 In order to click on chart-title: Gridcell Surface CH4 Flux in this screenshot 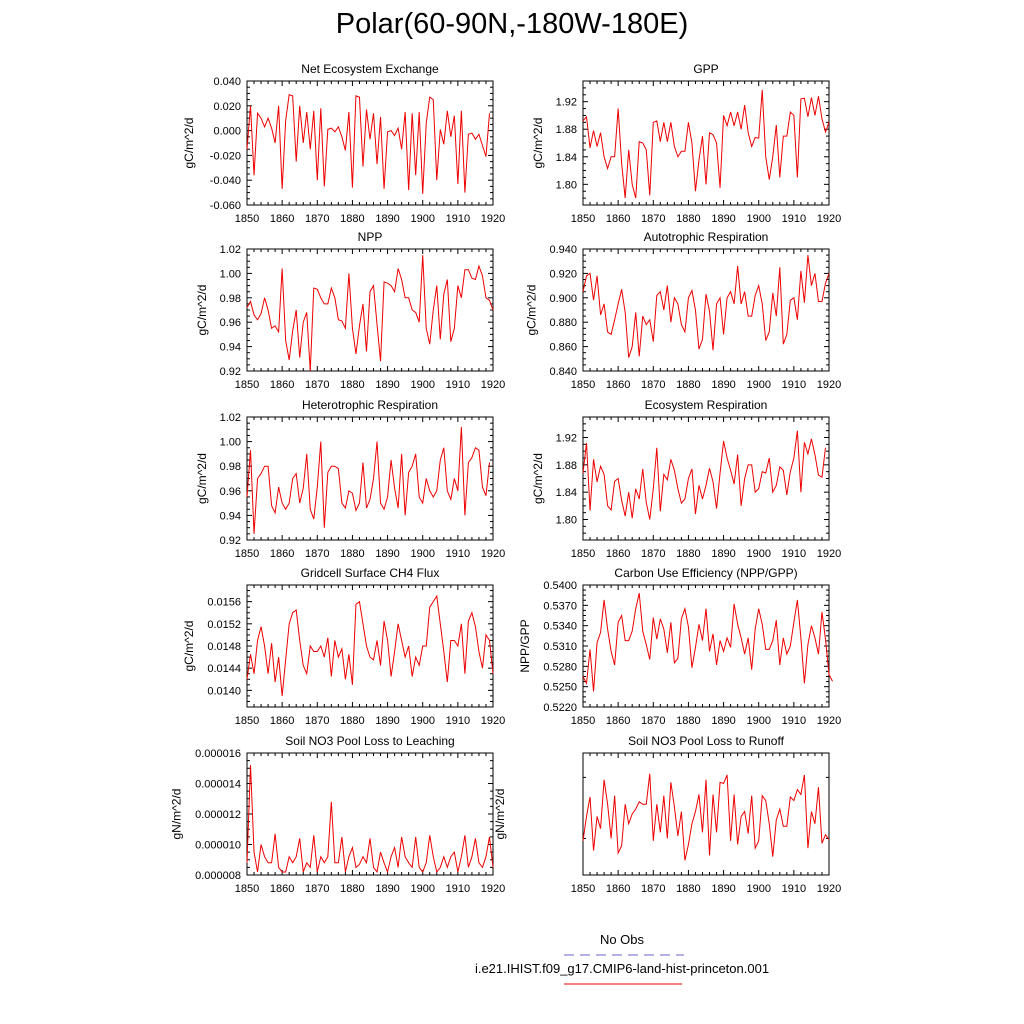, I will do `click(370, 573)`.